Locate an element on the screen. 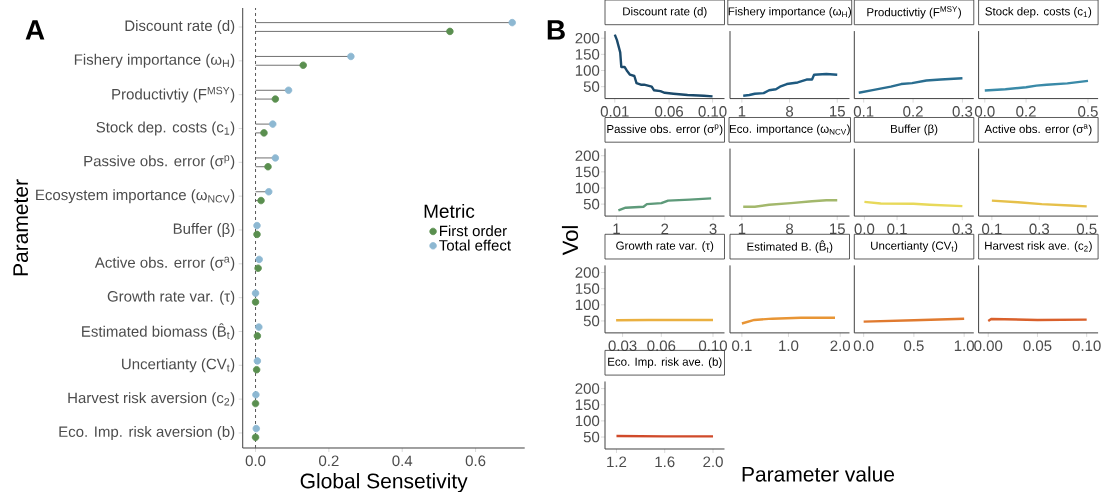  x-tick-label: 0.05 is located at coordinates (1037, 346).